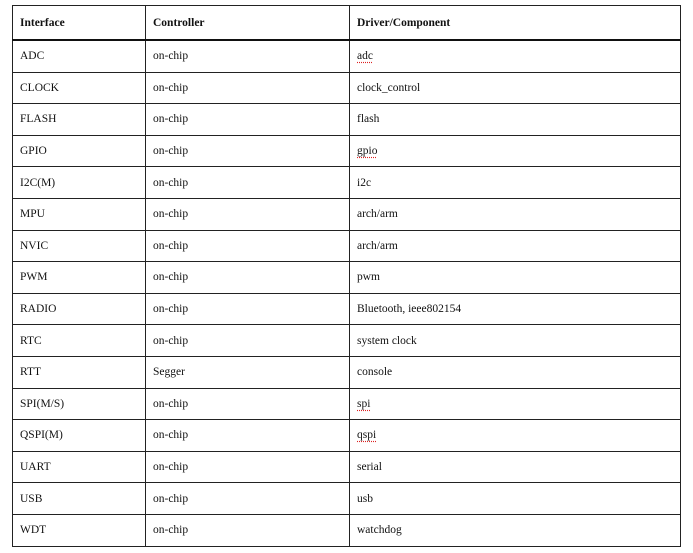 This screenshot has width=693, height=553. I want to click on cell-driver: clock_control, so click(515, 88).